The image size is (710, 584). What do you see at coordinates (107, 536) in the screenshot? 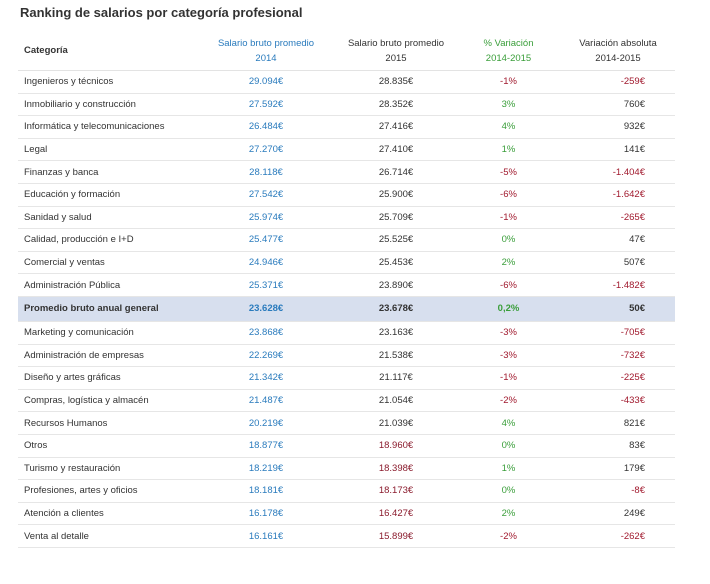
I see `cell-category: Venta al detalle` at bounding box center [107, 536].